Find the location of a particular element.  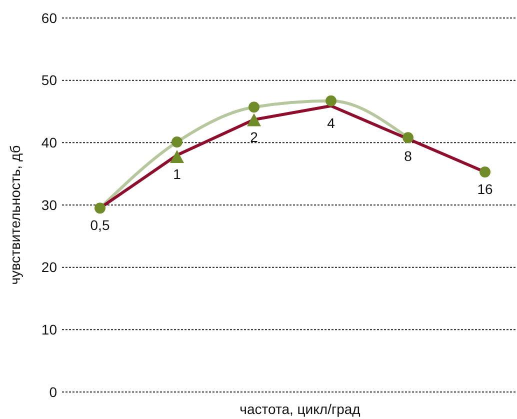

x-tick-label: 16 is located at coordinates (485, 188).